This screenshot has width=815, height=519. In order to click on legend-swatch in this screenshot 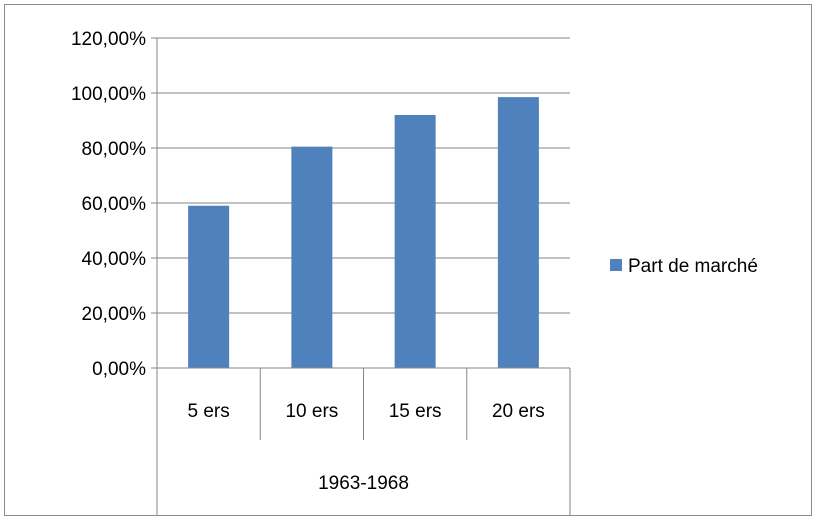, I will do `click(616, 265)`.